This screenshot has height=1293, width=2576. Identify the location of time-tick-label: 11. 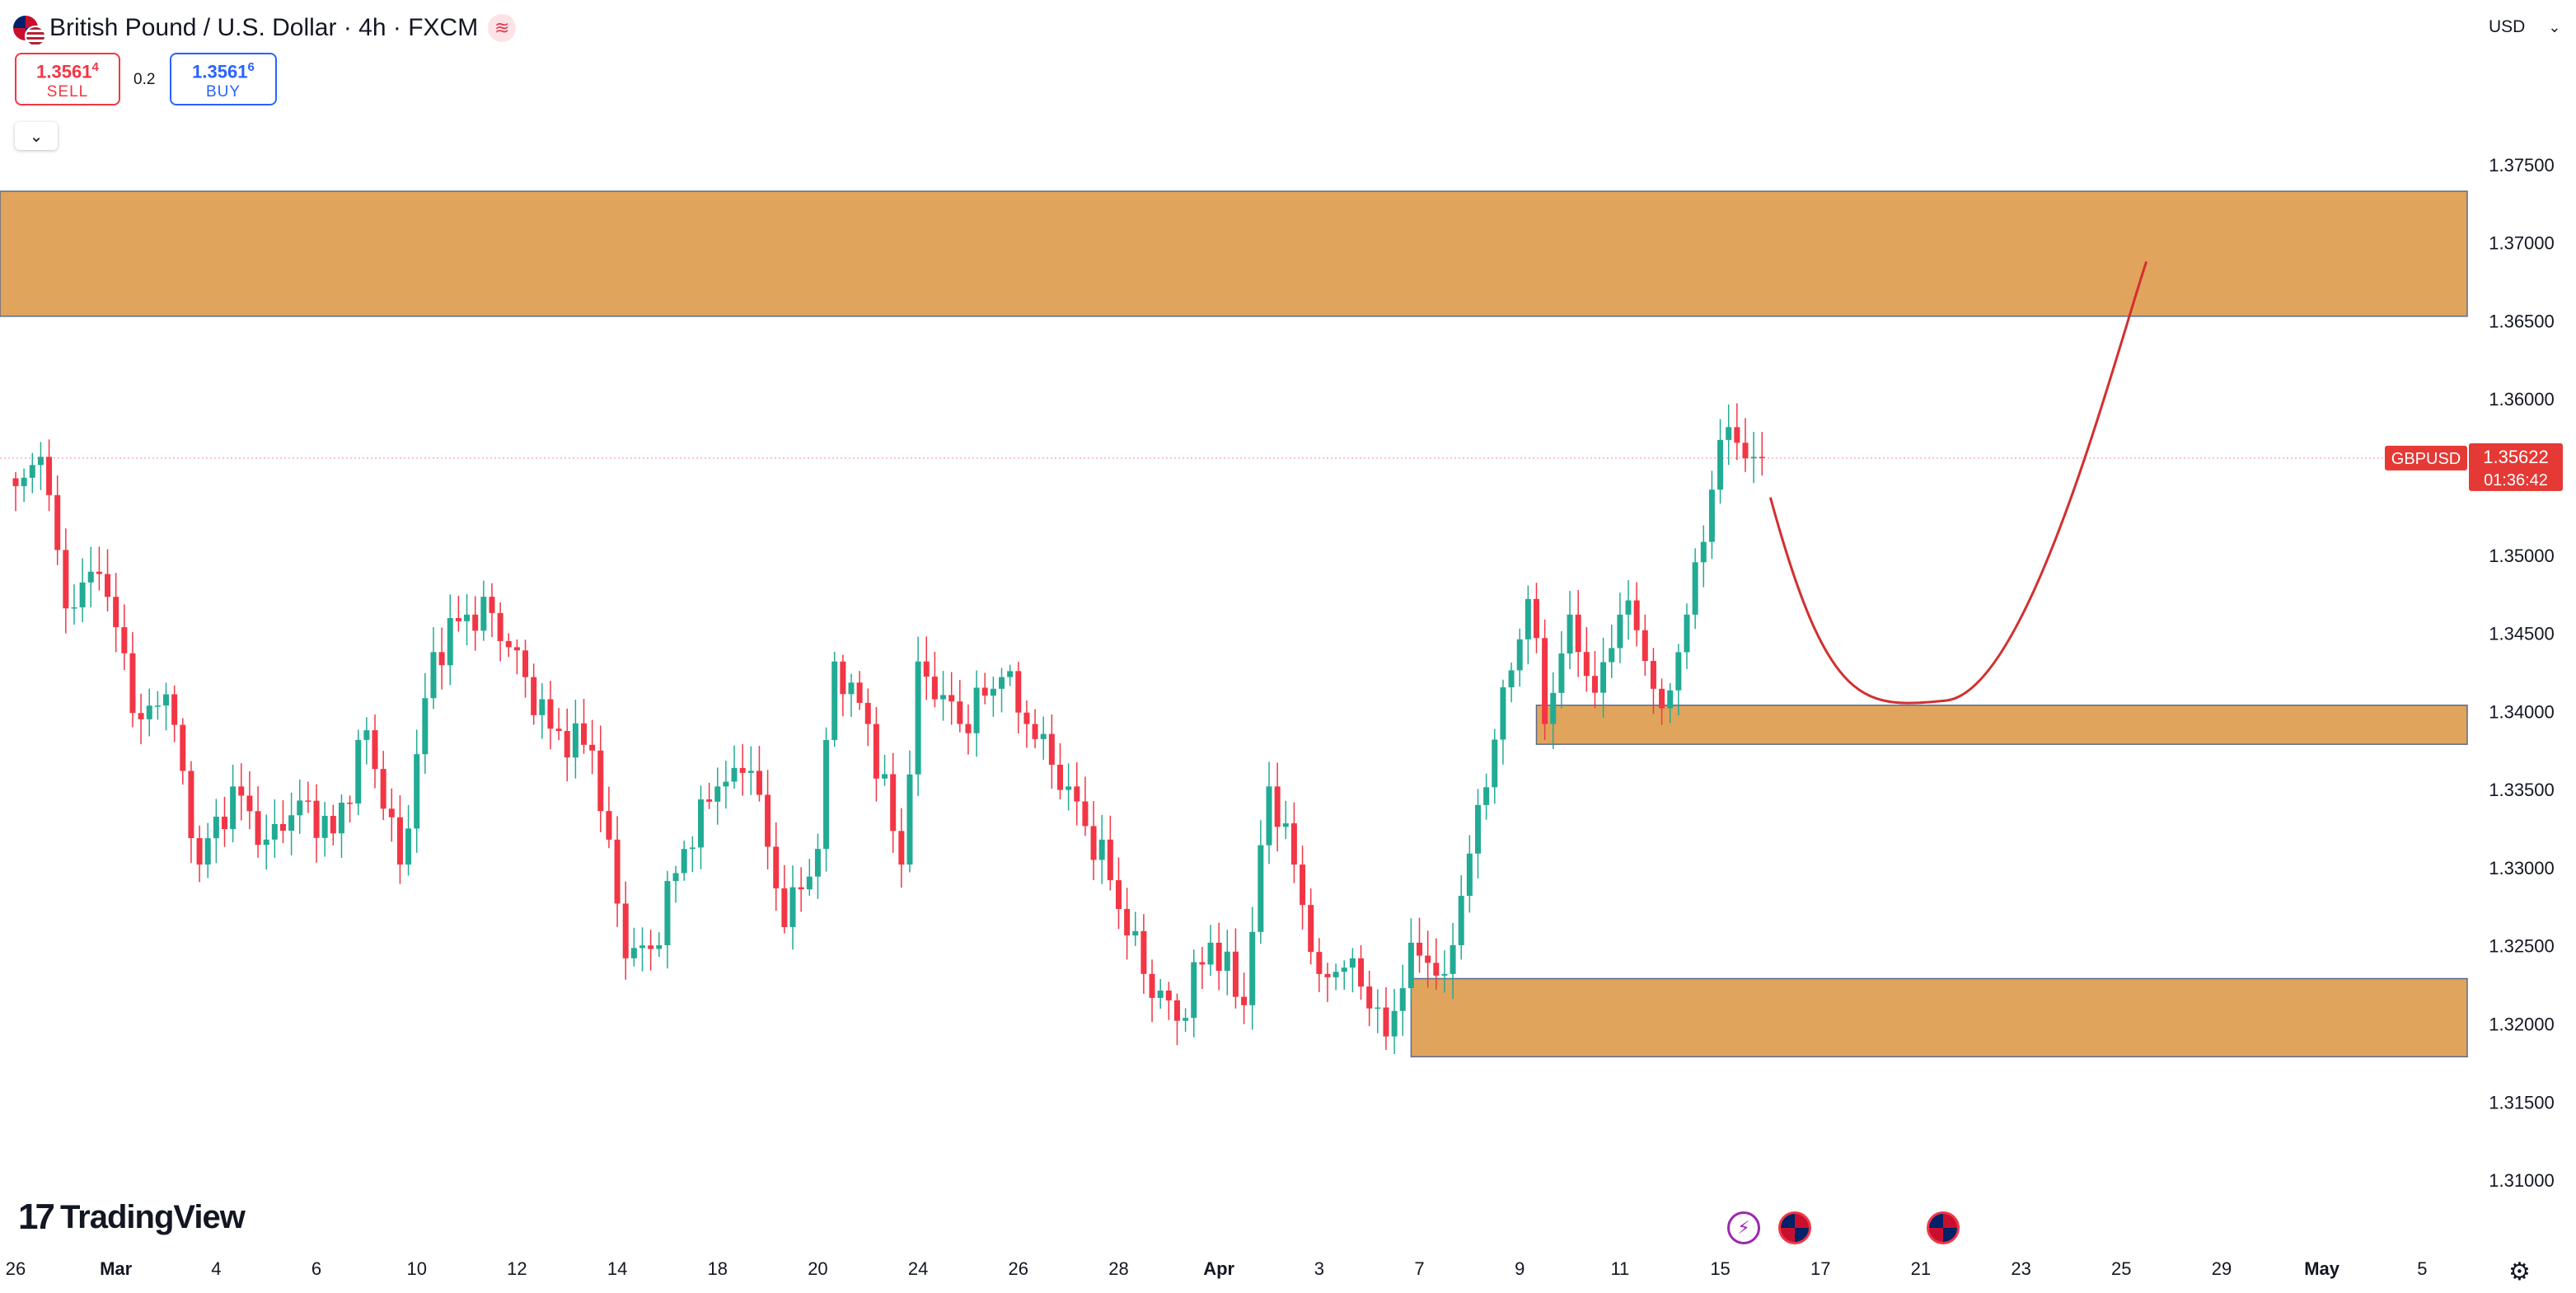
(1619, 1268).